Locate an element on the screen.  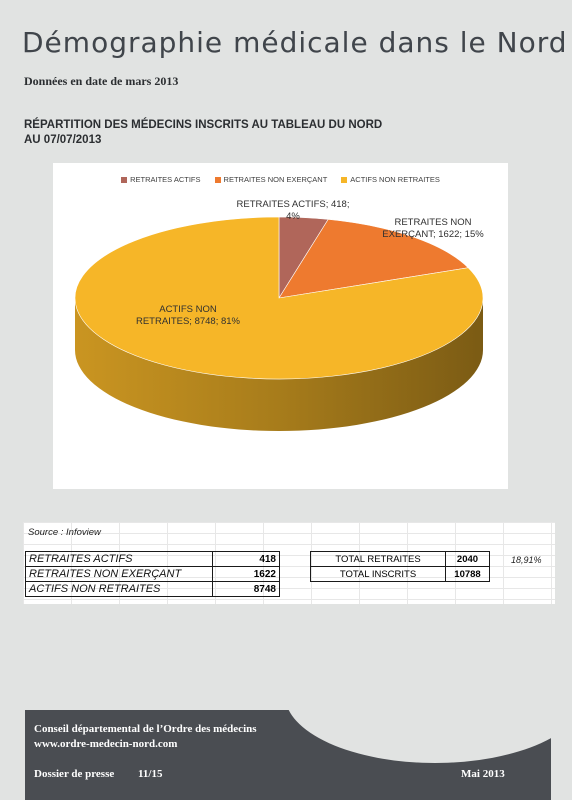
data-label-line: EXERÇANT; 1622; 15% is located at coordinates (433, 234).